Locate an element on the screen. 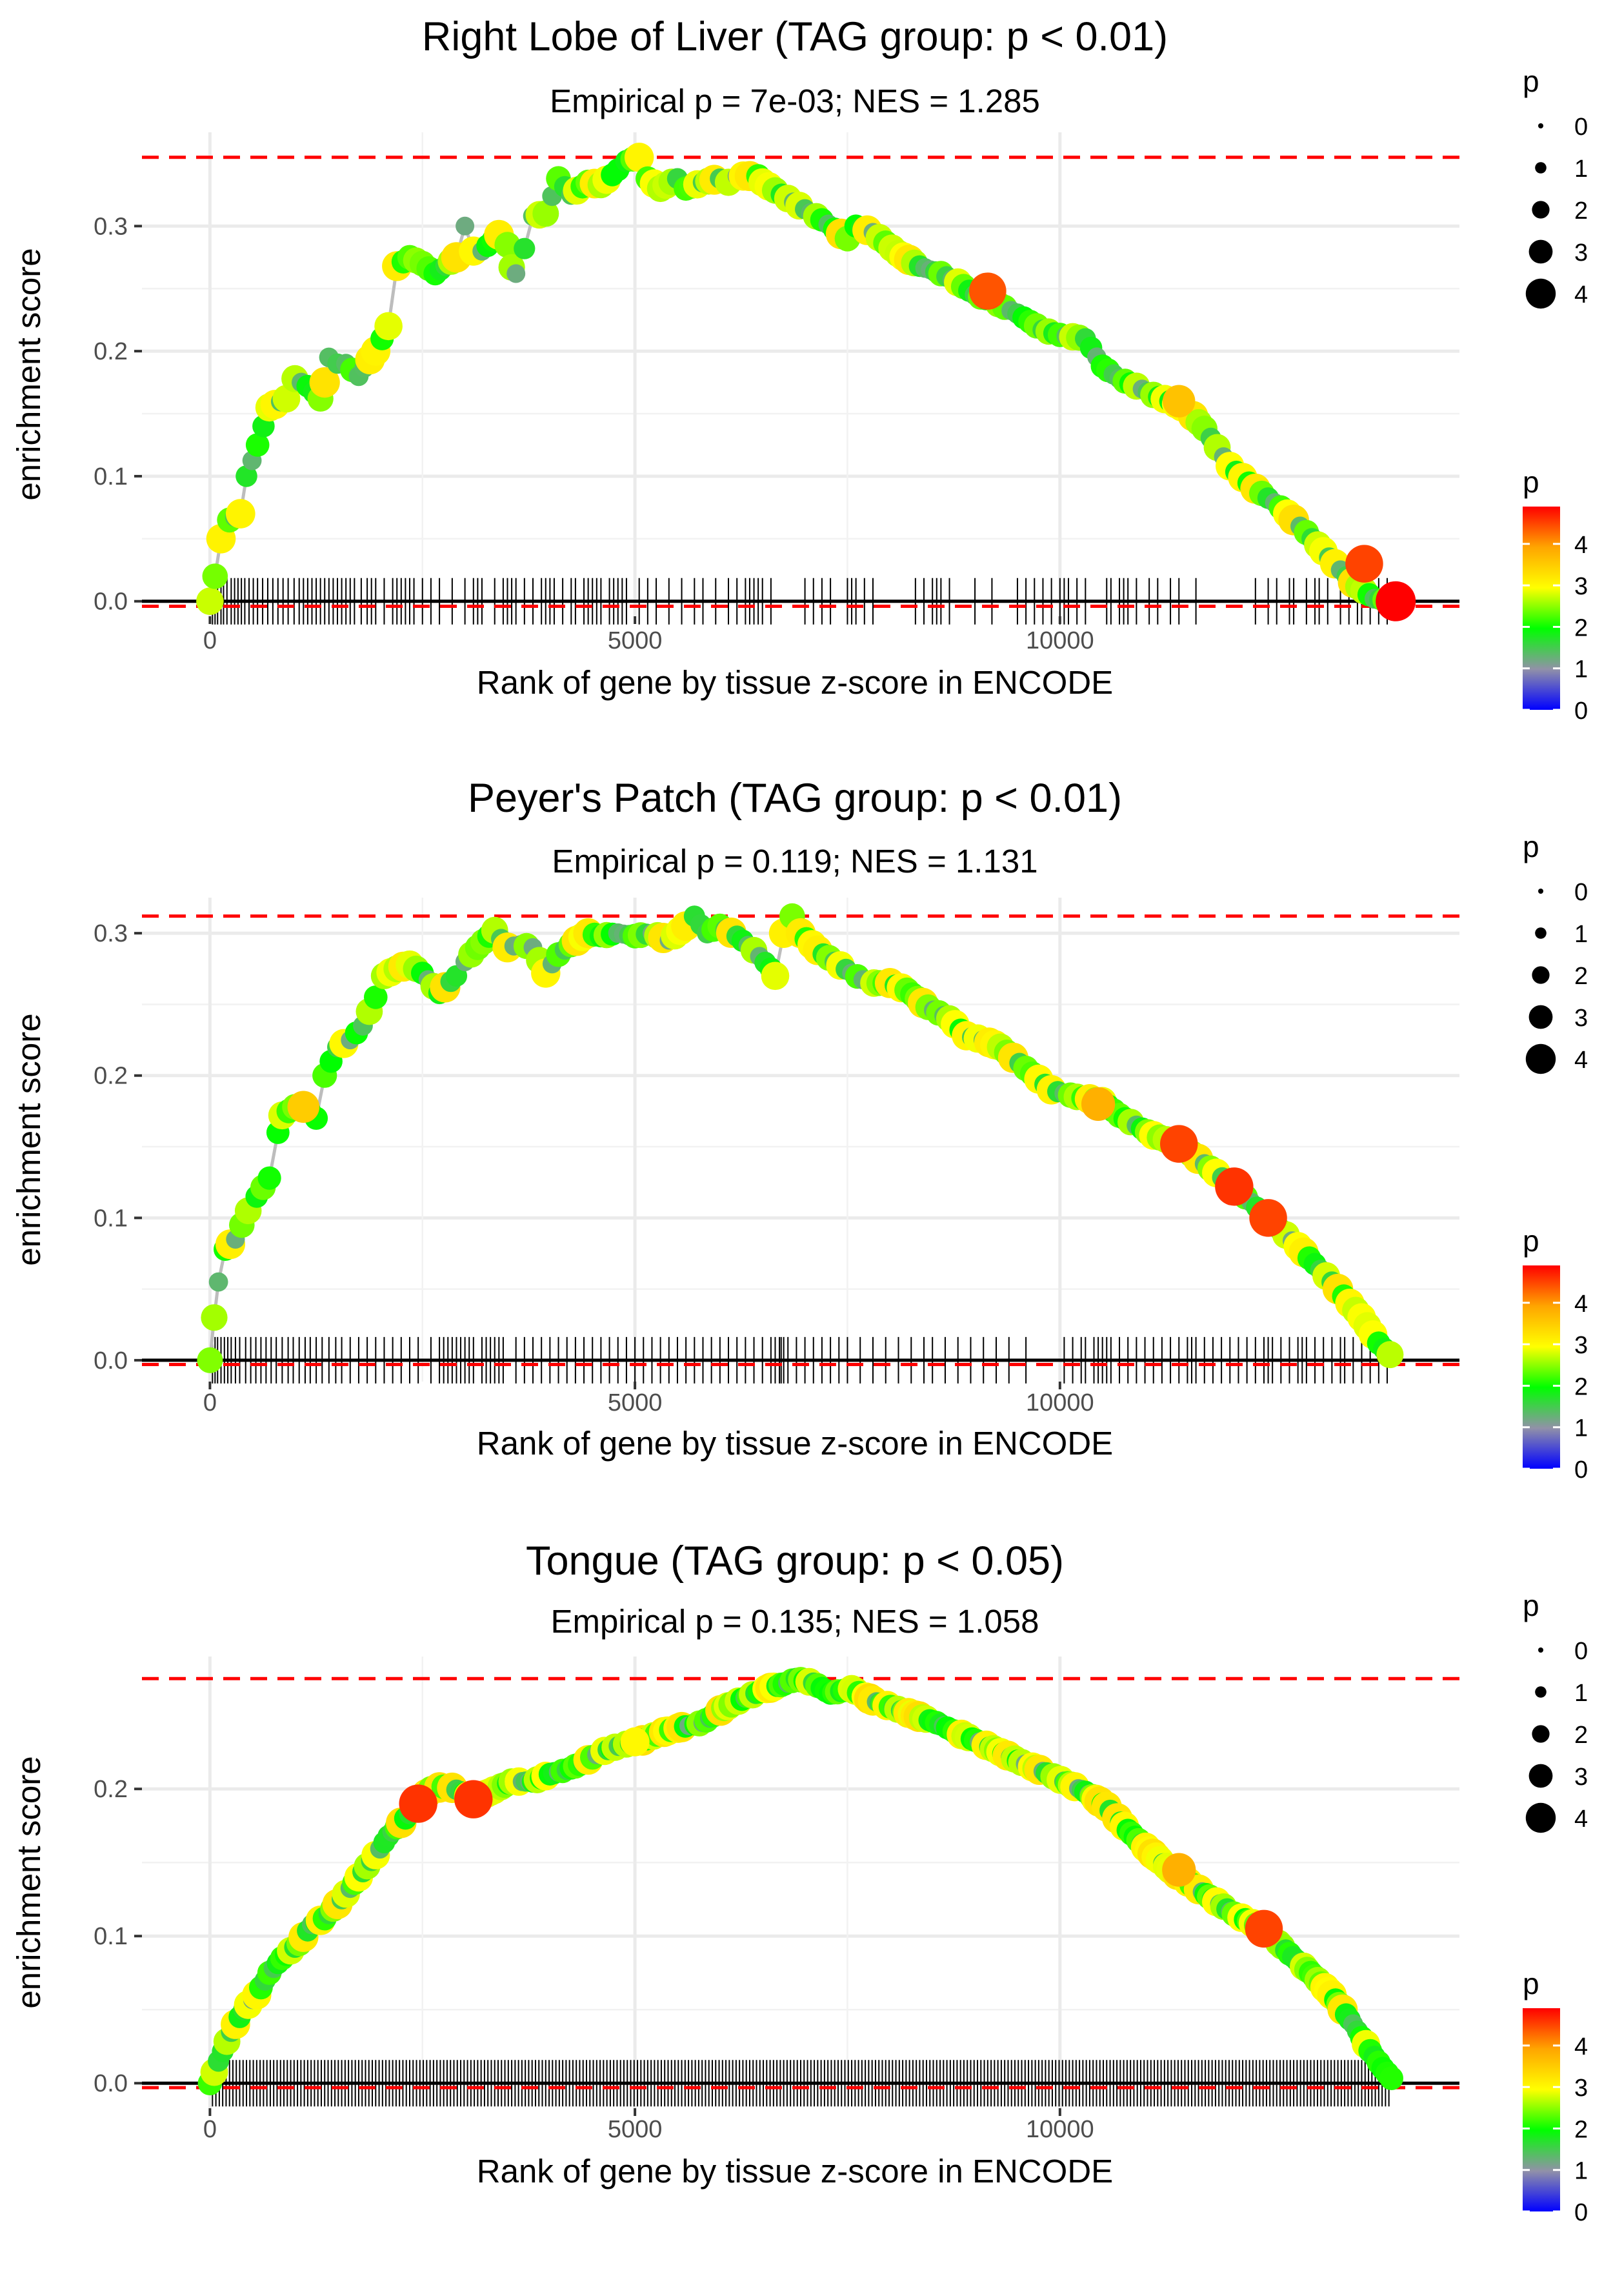  chart-title: Peyer's Patch (TAG group: p < 0.01) is located at coordinates (795, 798).